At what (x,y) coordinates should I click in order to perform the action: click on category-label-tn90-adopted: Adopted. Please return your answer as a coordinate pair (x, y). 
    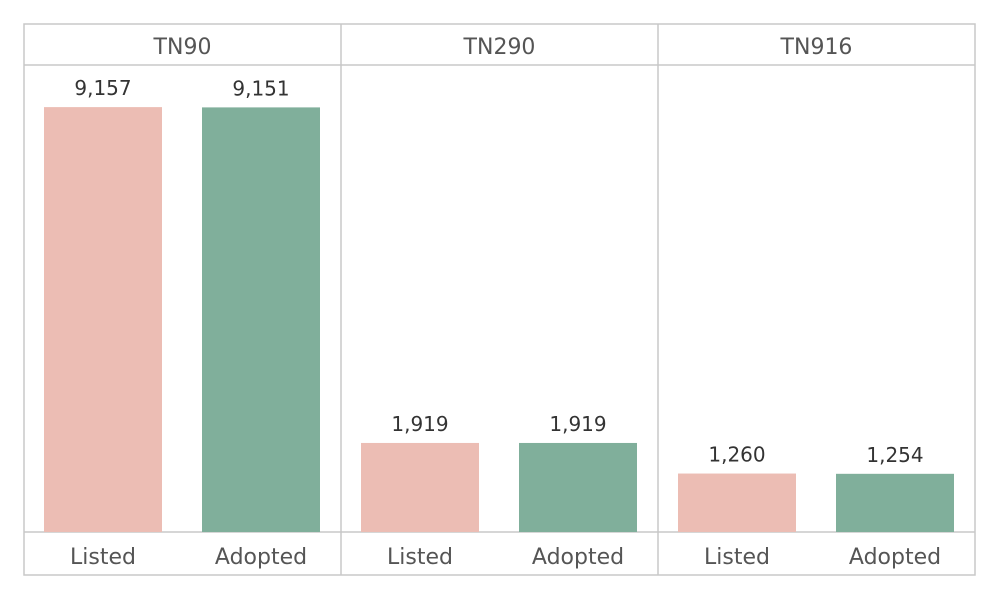
    Looking at the image, I should click on (261, 557).